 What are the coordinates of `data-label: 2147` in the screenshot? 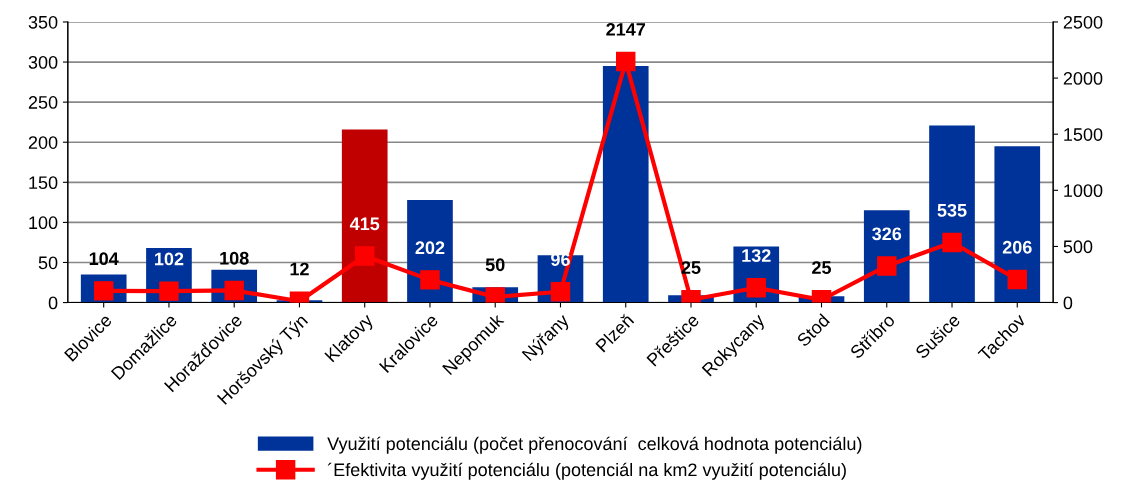 It's located at (626, 29).